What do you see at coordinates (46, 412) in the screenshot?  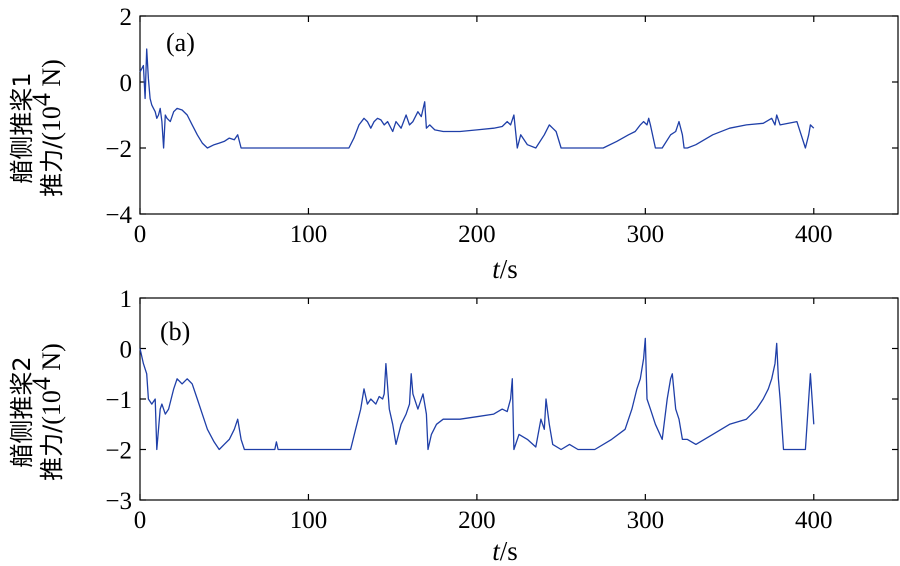 I see `panel-b-ylabel-line2: 推力/(104 N)` at bounding box center [46, 412].